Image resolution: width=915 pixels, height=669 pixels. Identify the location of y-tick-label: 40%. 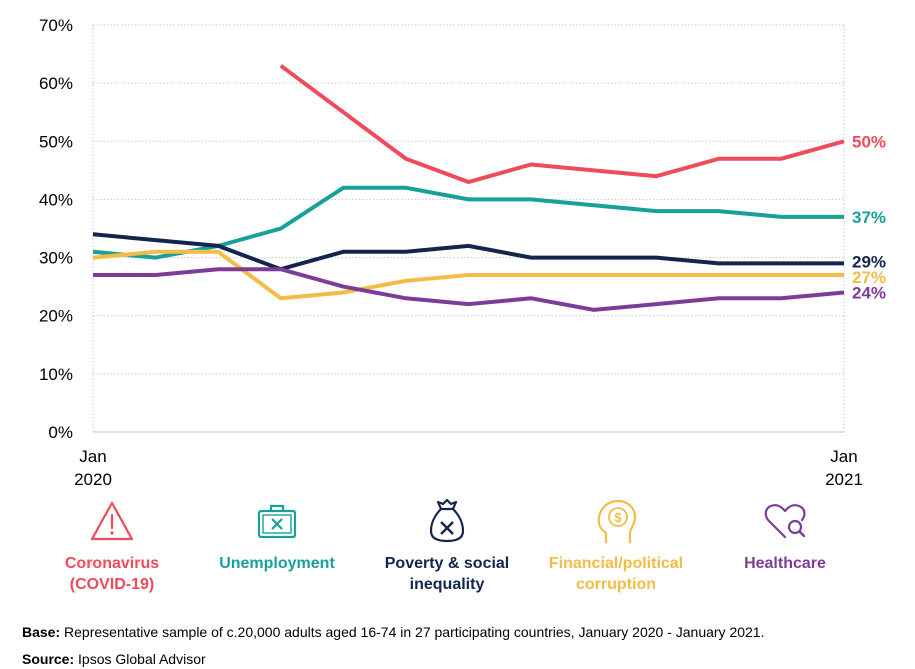
(56, 199).